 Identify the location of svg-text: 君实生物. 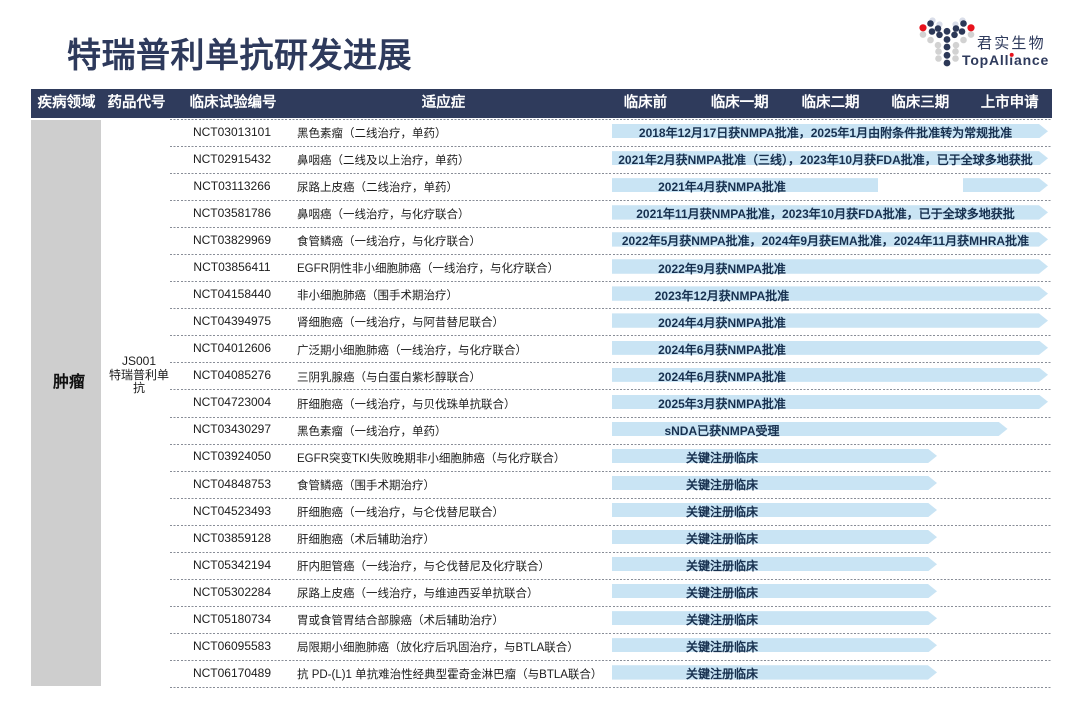
(1011, 43).